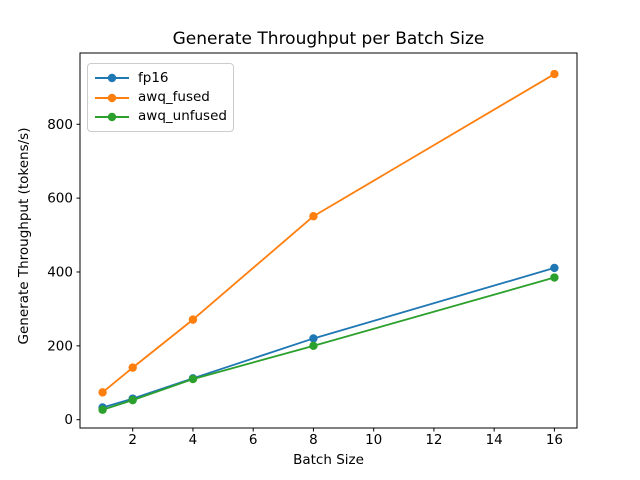 The width and height of the screenshot is (640, 480). I want to click on legend-item-awq-unfused: awq_unfused, so click(160, 115).